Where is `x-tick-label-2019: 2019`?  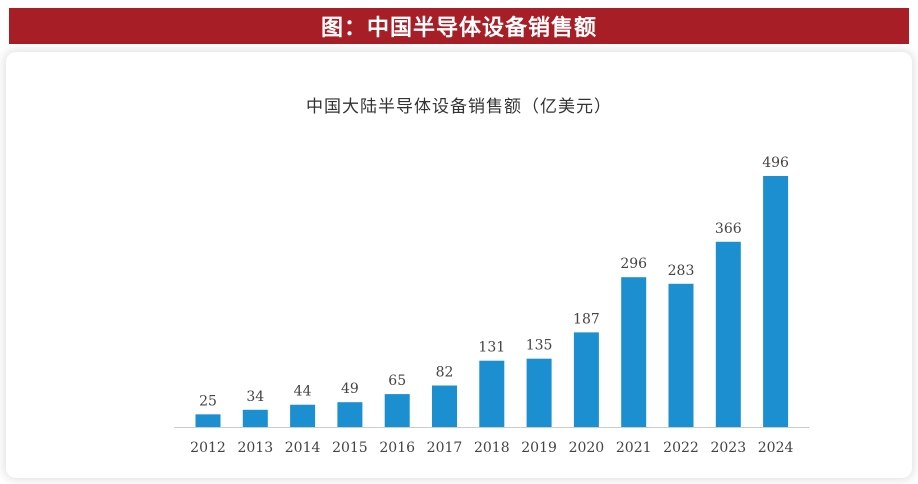
x-tick-label-2019: 2019 is located at coordinates (539, 448).